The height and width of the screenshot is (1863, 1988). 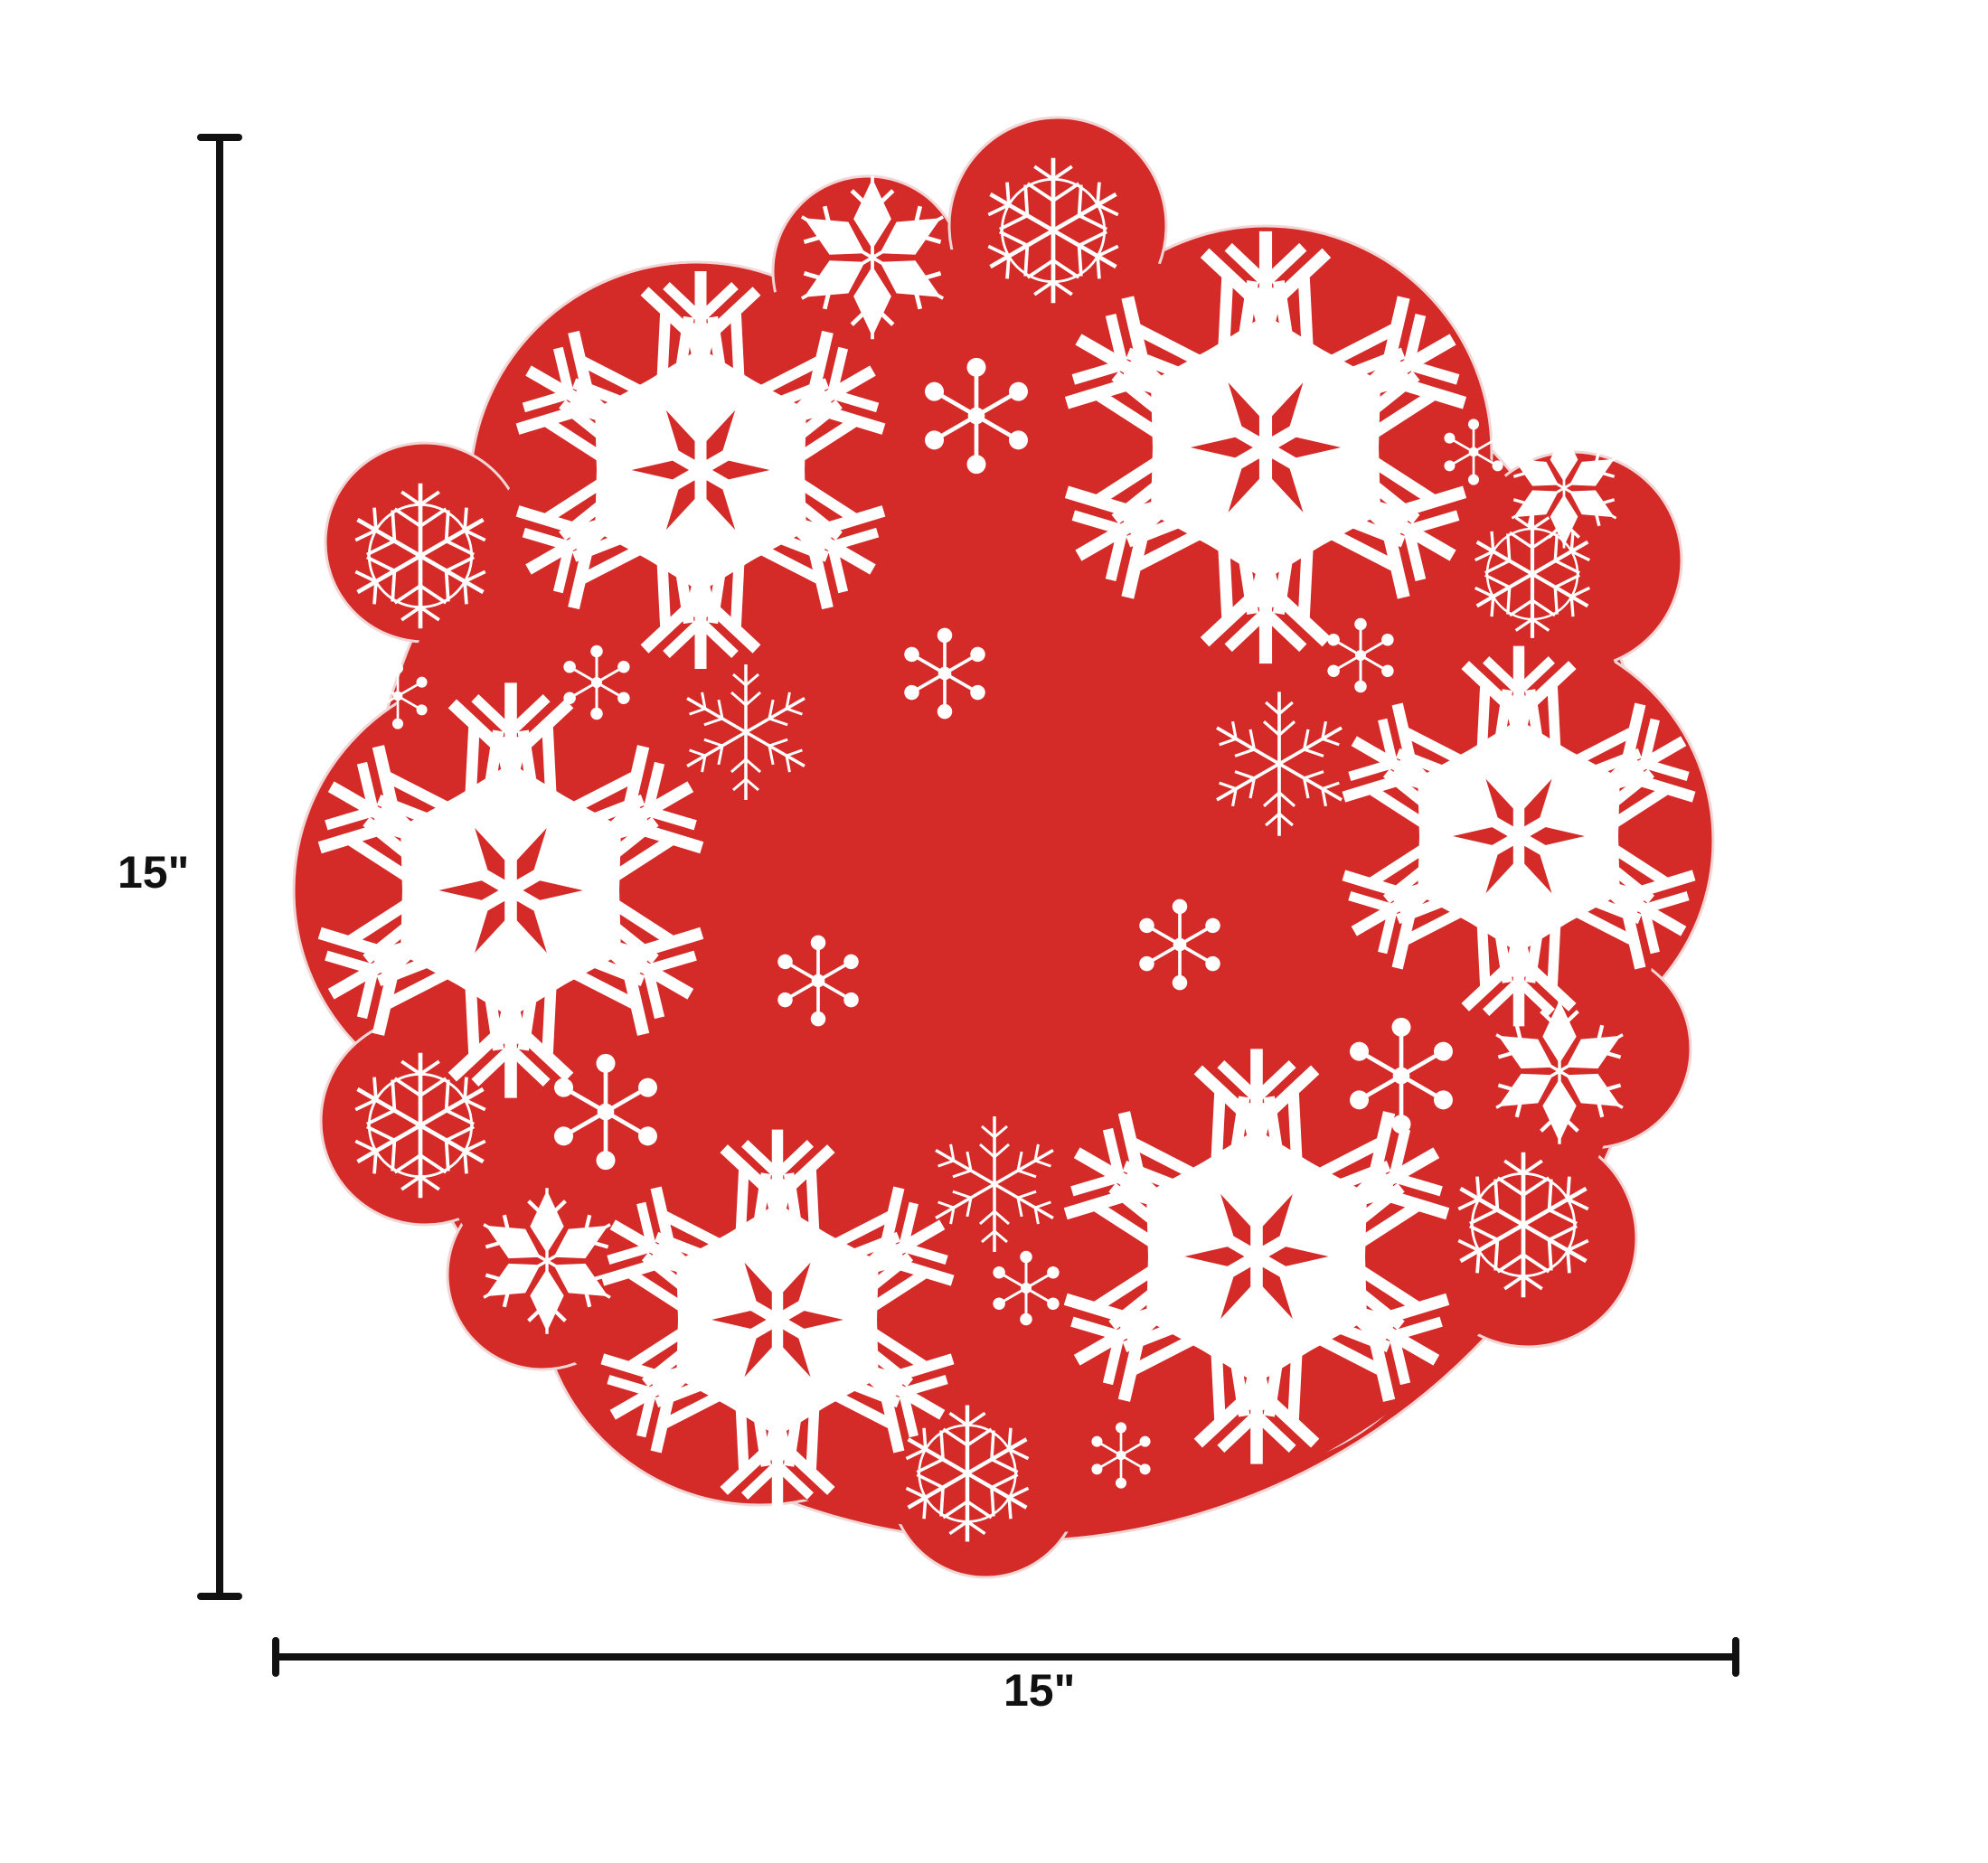 What do you see at coordinates (154, 872) in the screenshot?
I see `height-dimension-label: 15"` at bounding box center [154, 872].